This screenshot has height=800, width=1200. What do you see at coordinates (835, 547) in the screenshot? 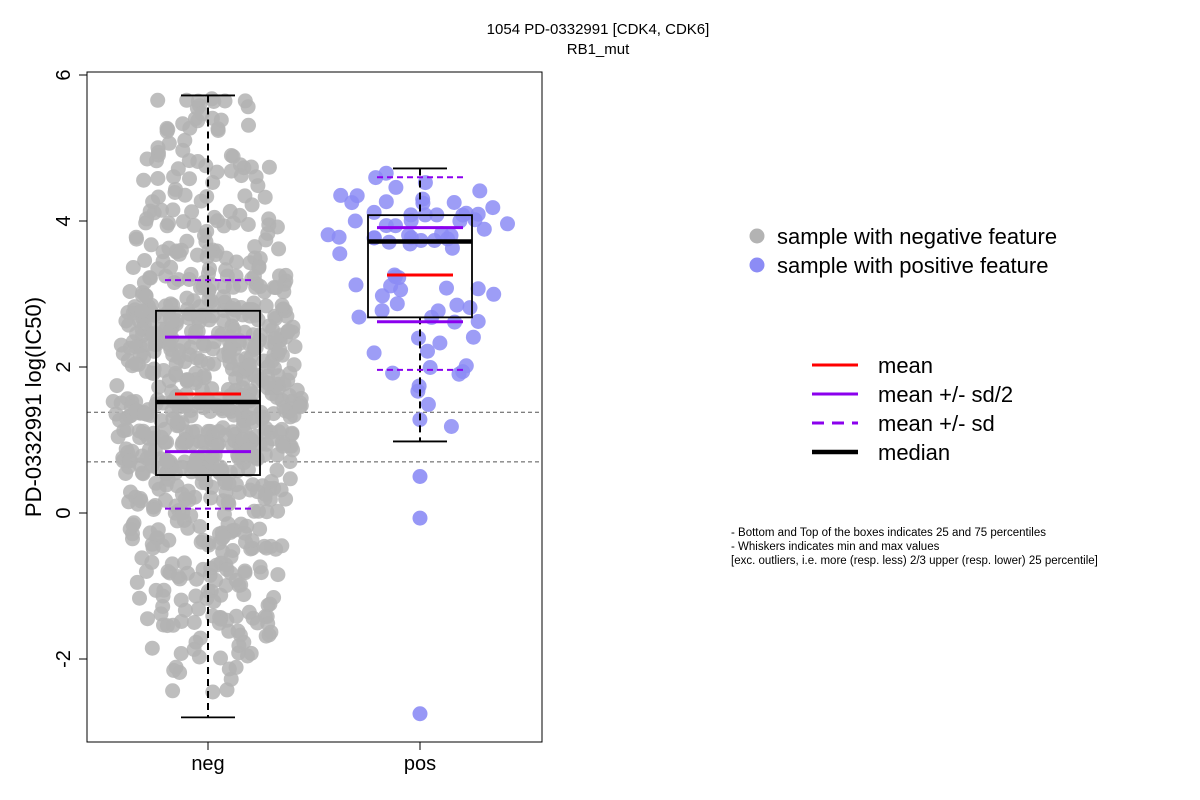
I see `note-line: - Whiskers indicates min and max values` at bounding box center [835, 547].